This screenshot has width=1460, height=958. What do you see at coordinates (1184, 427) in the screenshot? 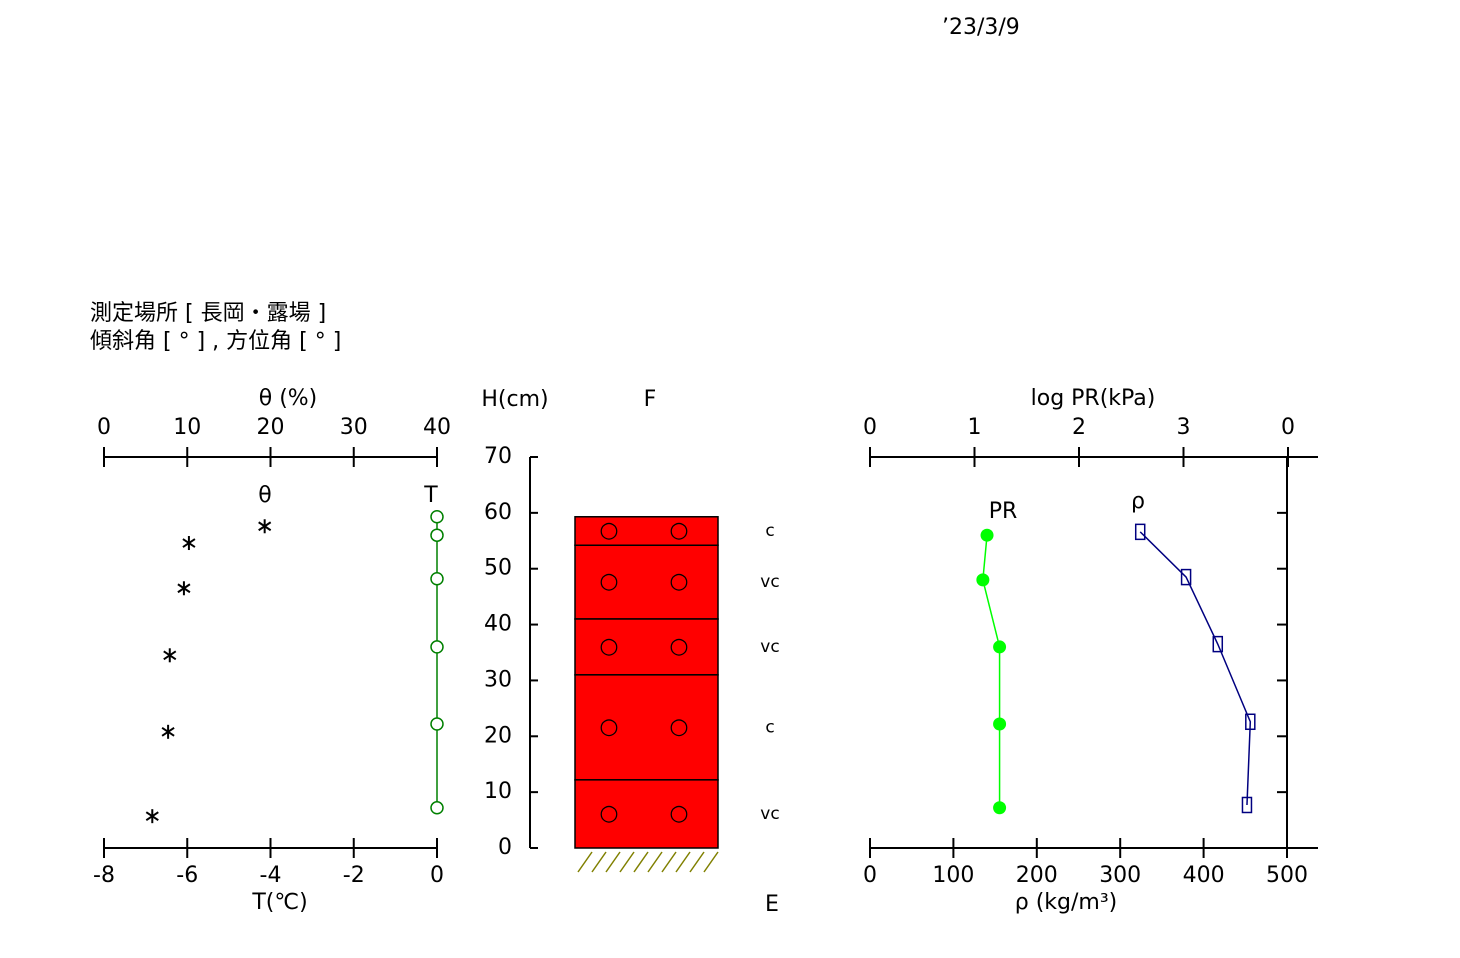
I see `x-tick-label: 3` at bounding box center [1184, 427].